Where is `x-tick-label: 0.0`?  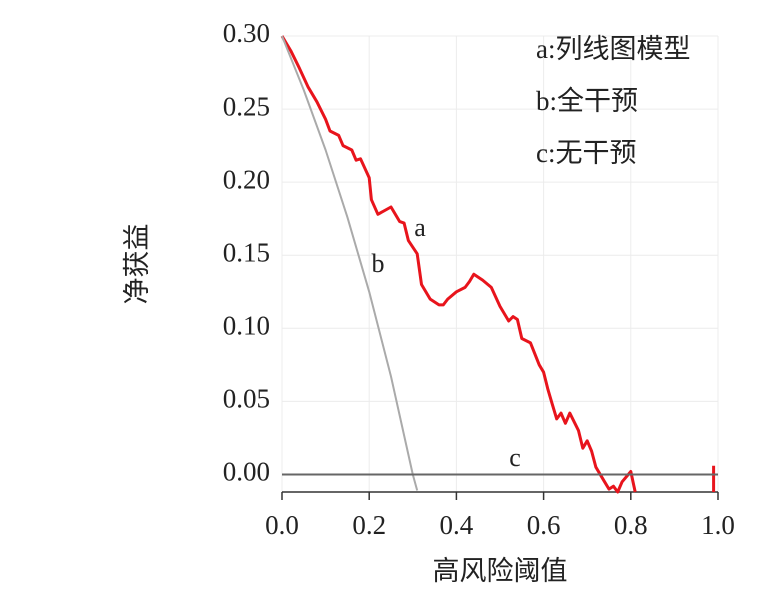 x-tick-label: 0.0 is located at coordinates (282, 525).